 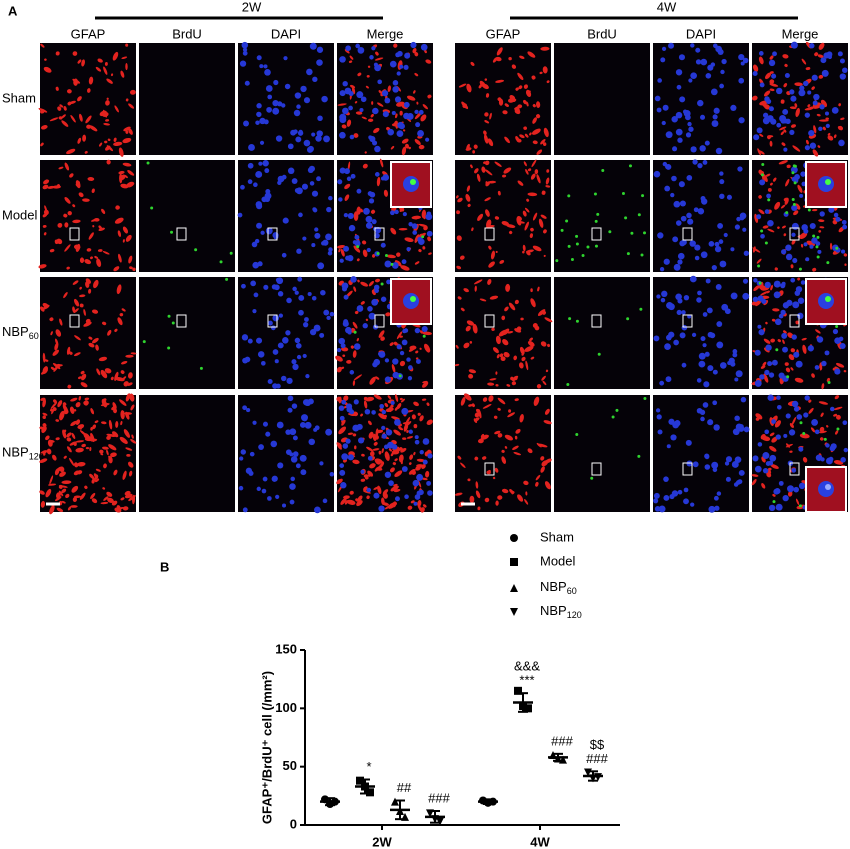 I want to click on micrograph, so click(x=88, y=453).